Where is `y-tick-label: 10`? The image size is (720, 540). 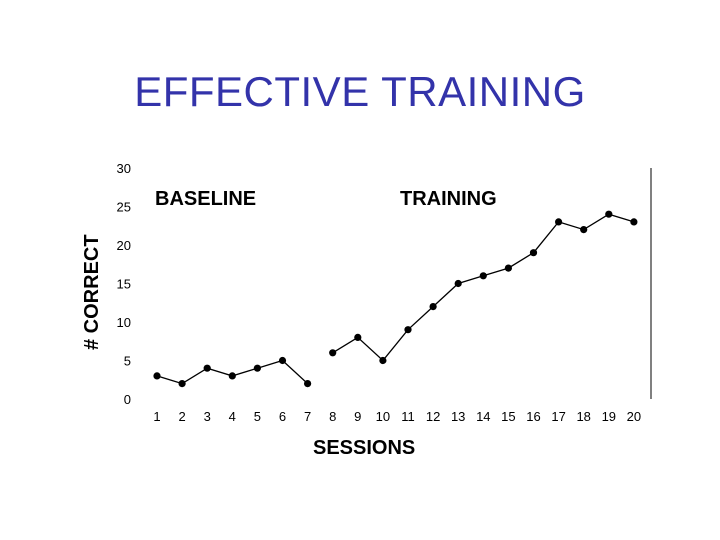 y-tick-label: 10 is located at coordinates (124, 322).